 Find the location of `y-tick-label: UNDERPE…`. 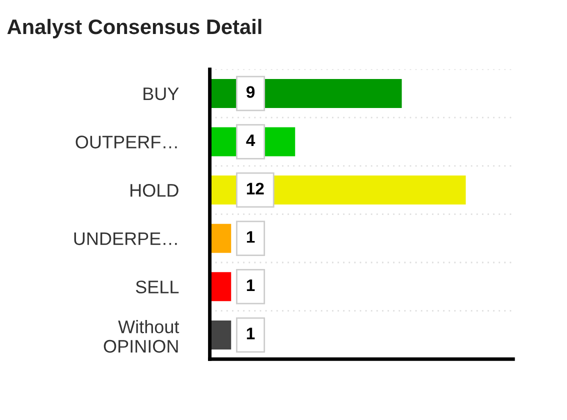

y-tick-label: UNDERPE… is located at coordinates (125, 239).